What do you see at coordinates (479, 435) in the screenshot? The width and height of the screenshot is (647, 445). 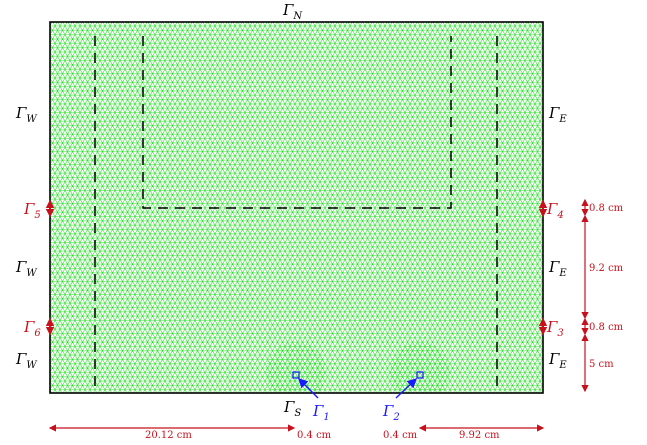 I see `dim-bottom-right: 9.92 cm` at bounding box center [479, 435].